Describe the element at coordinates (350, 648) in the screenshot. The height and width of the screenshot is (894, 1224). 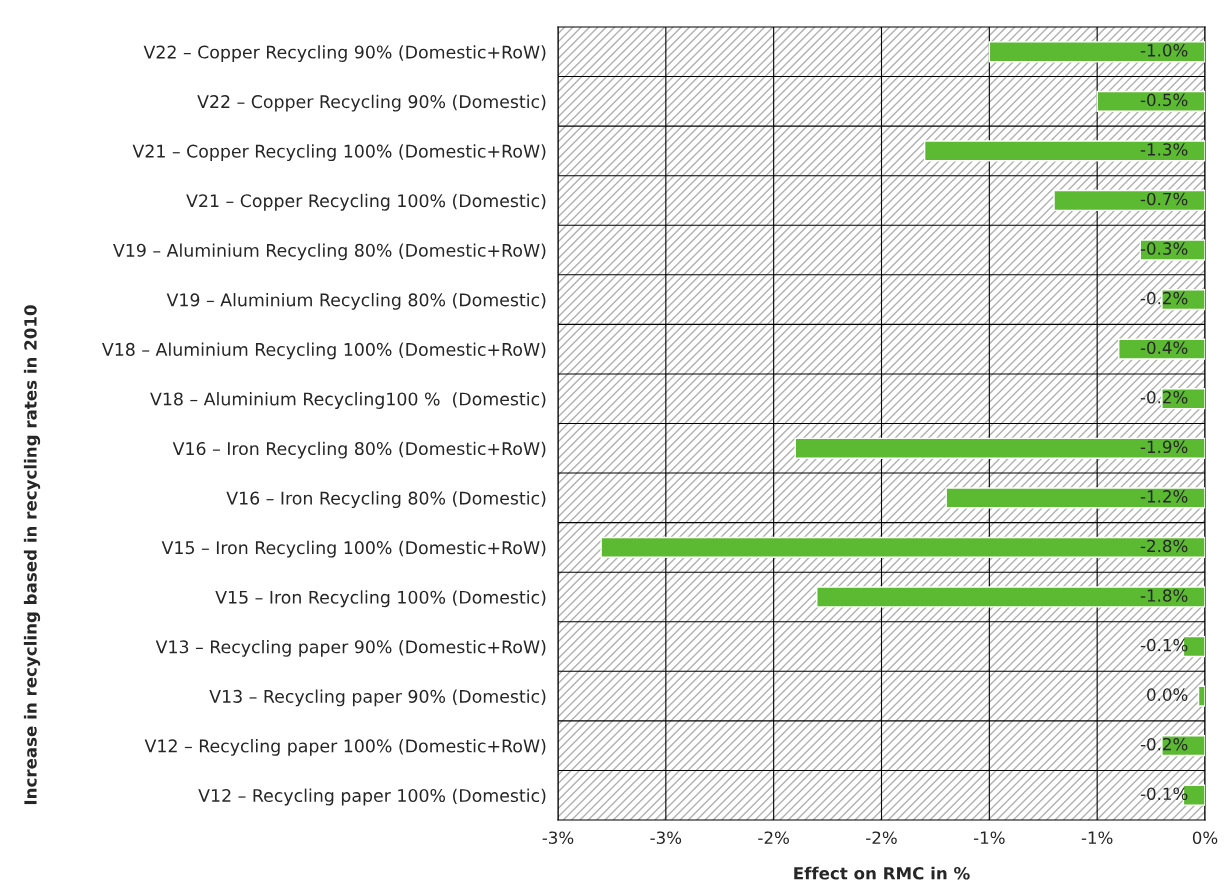
I see `y-tick-label: V13 – Recycling paper 90% (Domestic+RoW)` at that location.